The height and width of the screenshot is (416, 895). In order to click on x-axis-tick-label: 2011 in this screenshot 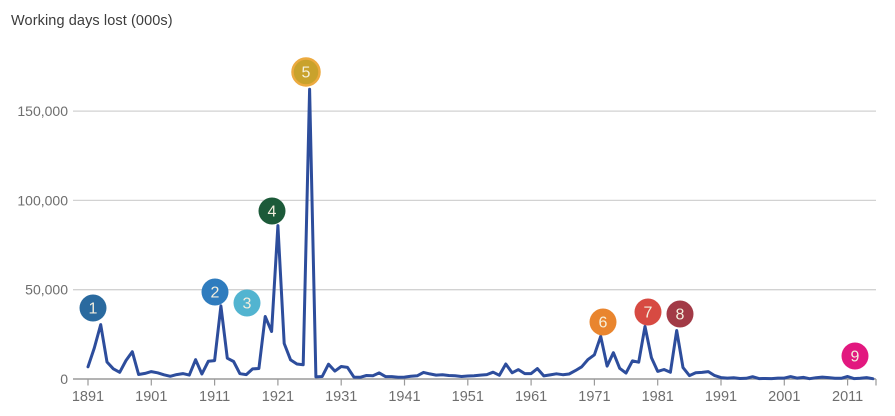, I will do `click(847, 397)`.